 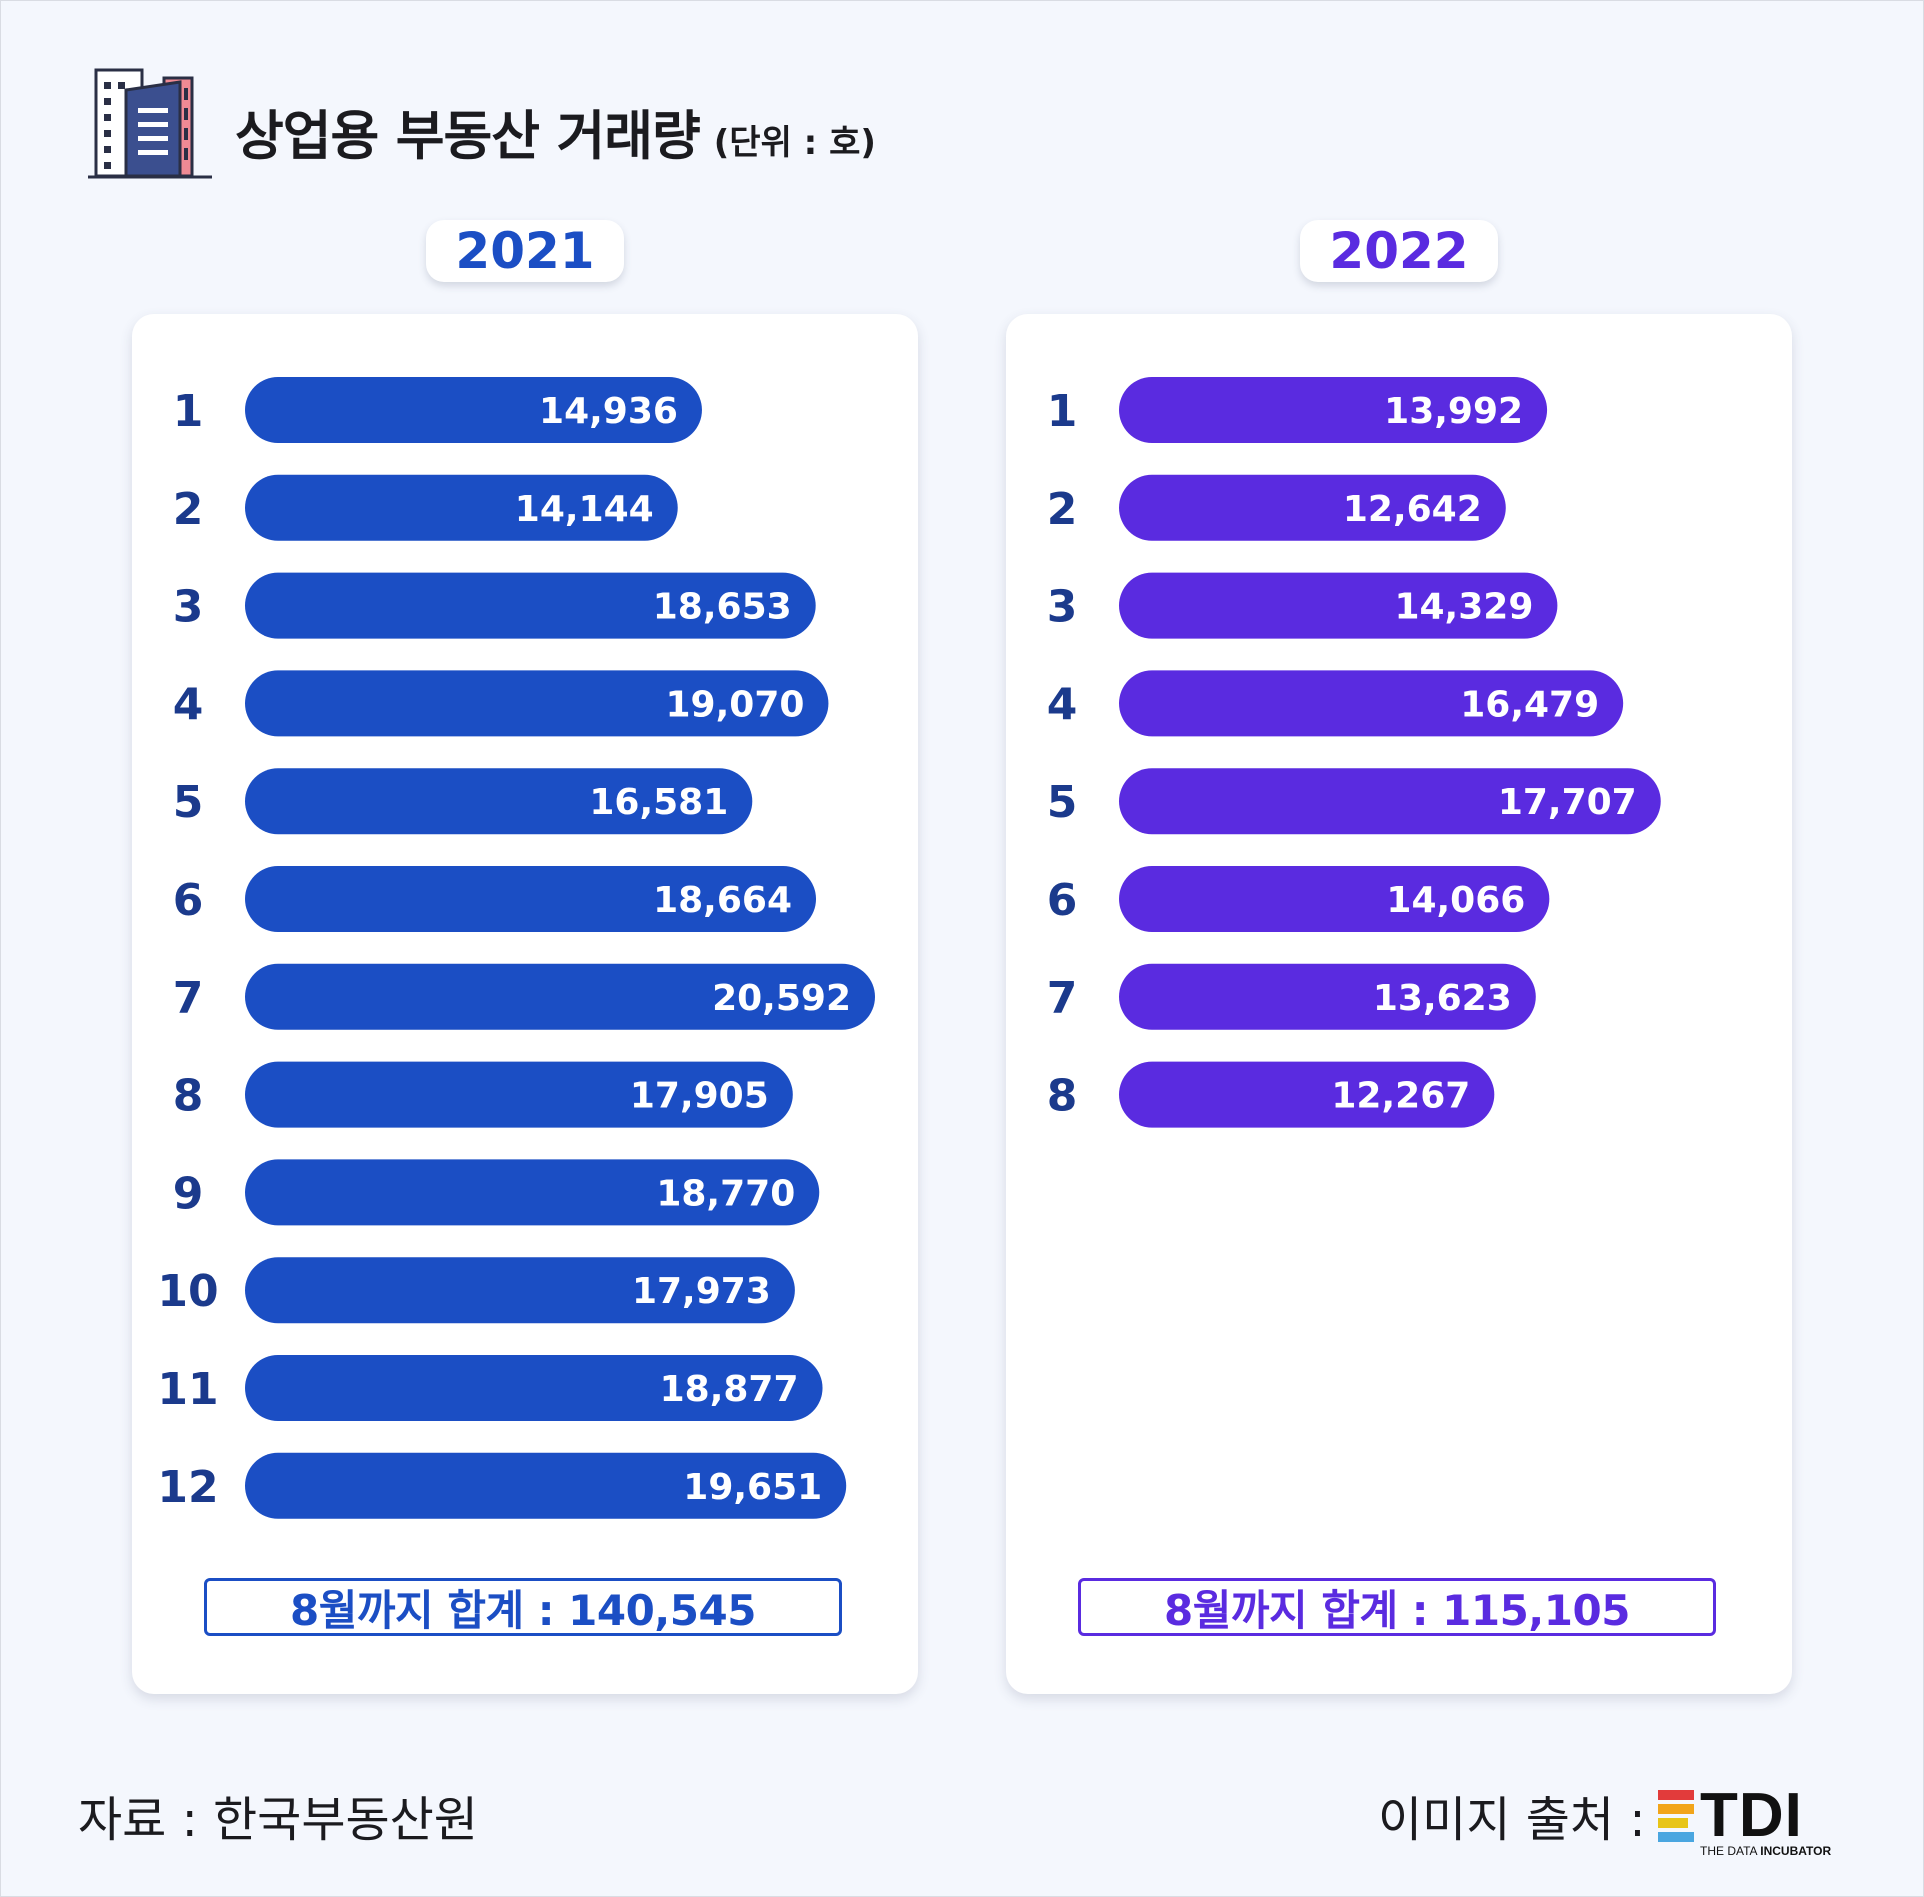 What do you see at coordinates (1796, 1851) in the screenshot?
I see `logo-sub-bold: INCUBATOR` at bounding box center [1796, 1851].